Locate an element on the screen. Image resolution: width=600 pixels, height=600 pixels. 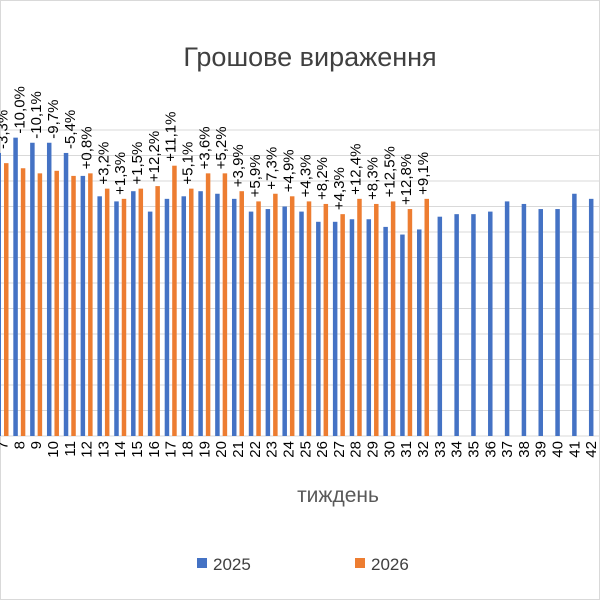
x-tick-label: 26 is located at coordinates (322, 449).